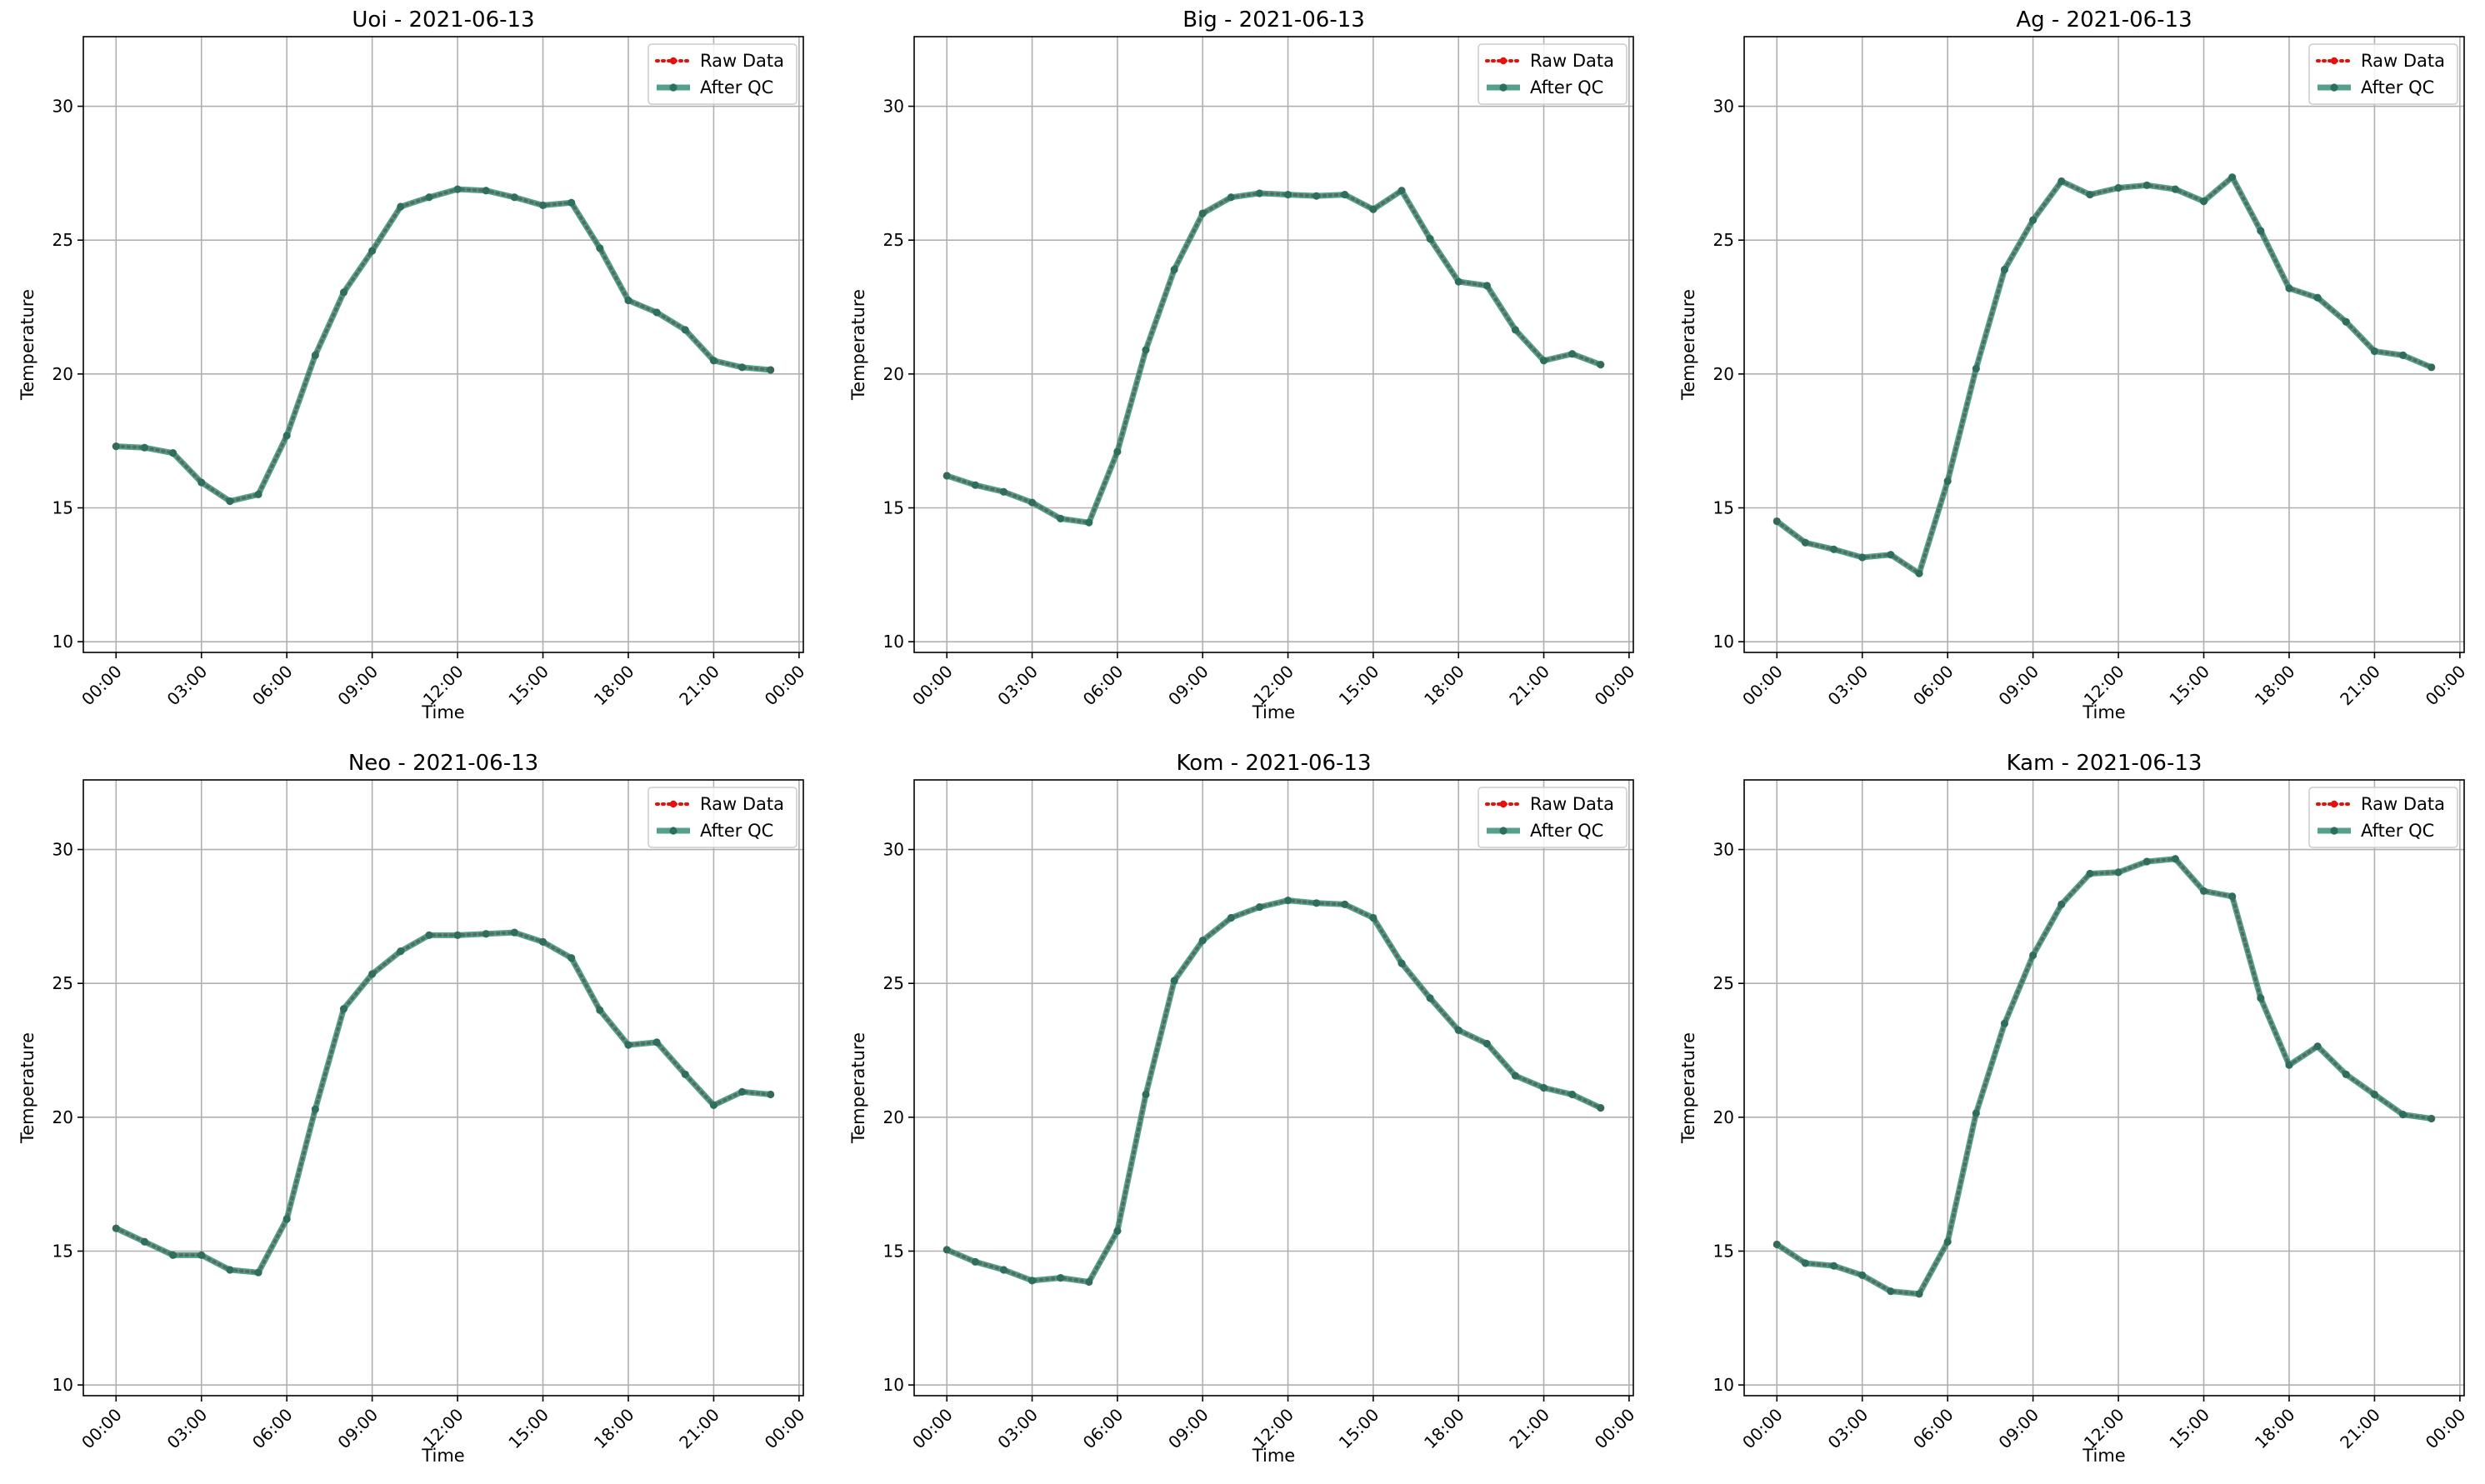 Image resolution: width=2485 pixels, height=1484 pixels. What do you see at coordinates (444, 345) in the screenshot?
I see `after-qc-line` at bounding box center [444, 345].